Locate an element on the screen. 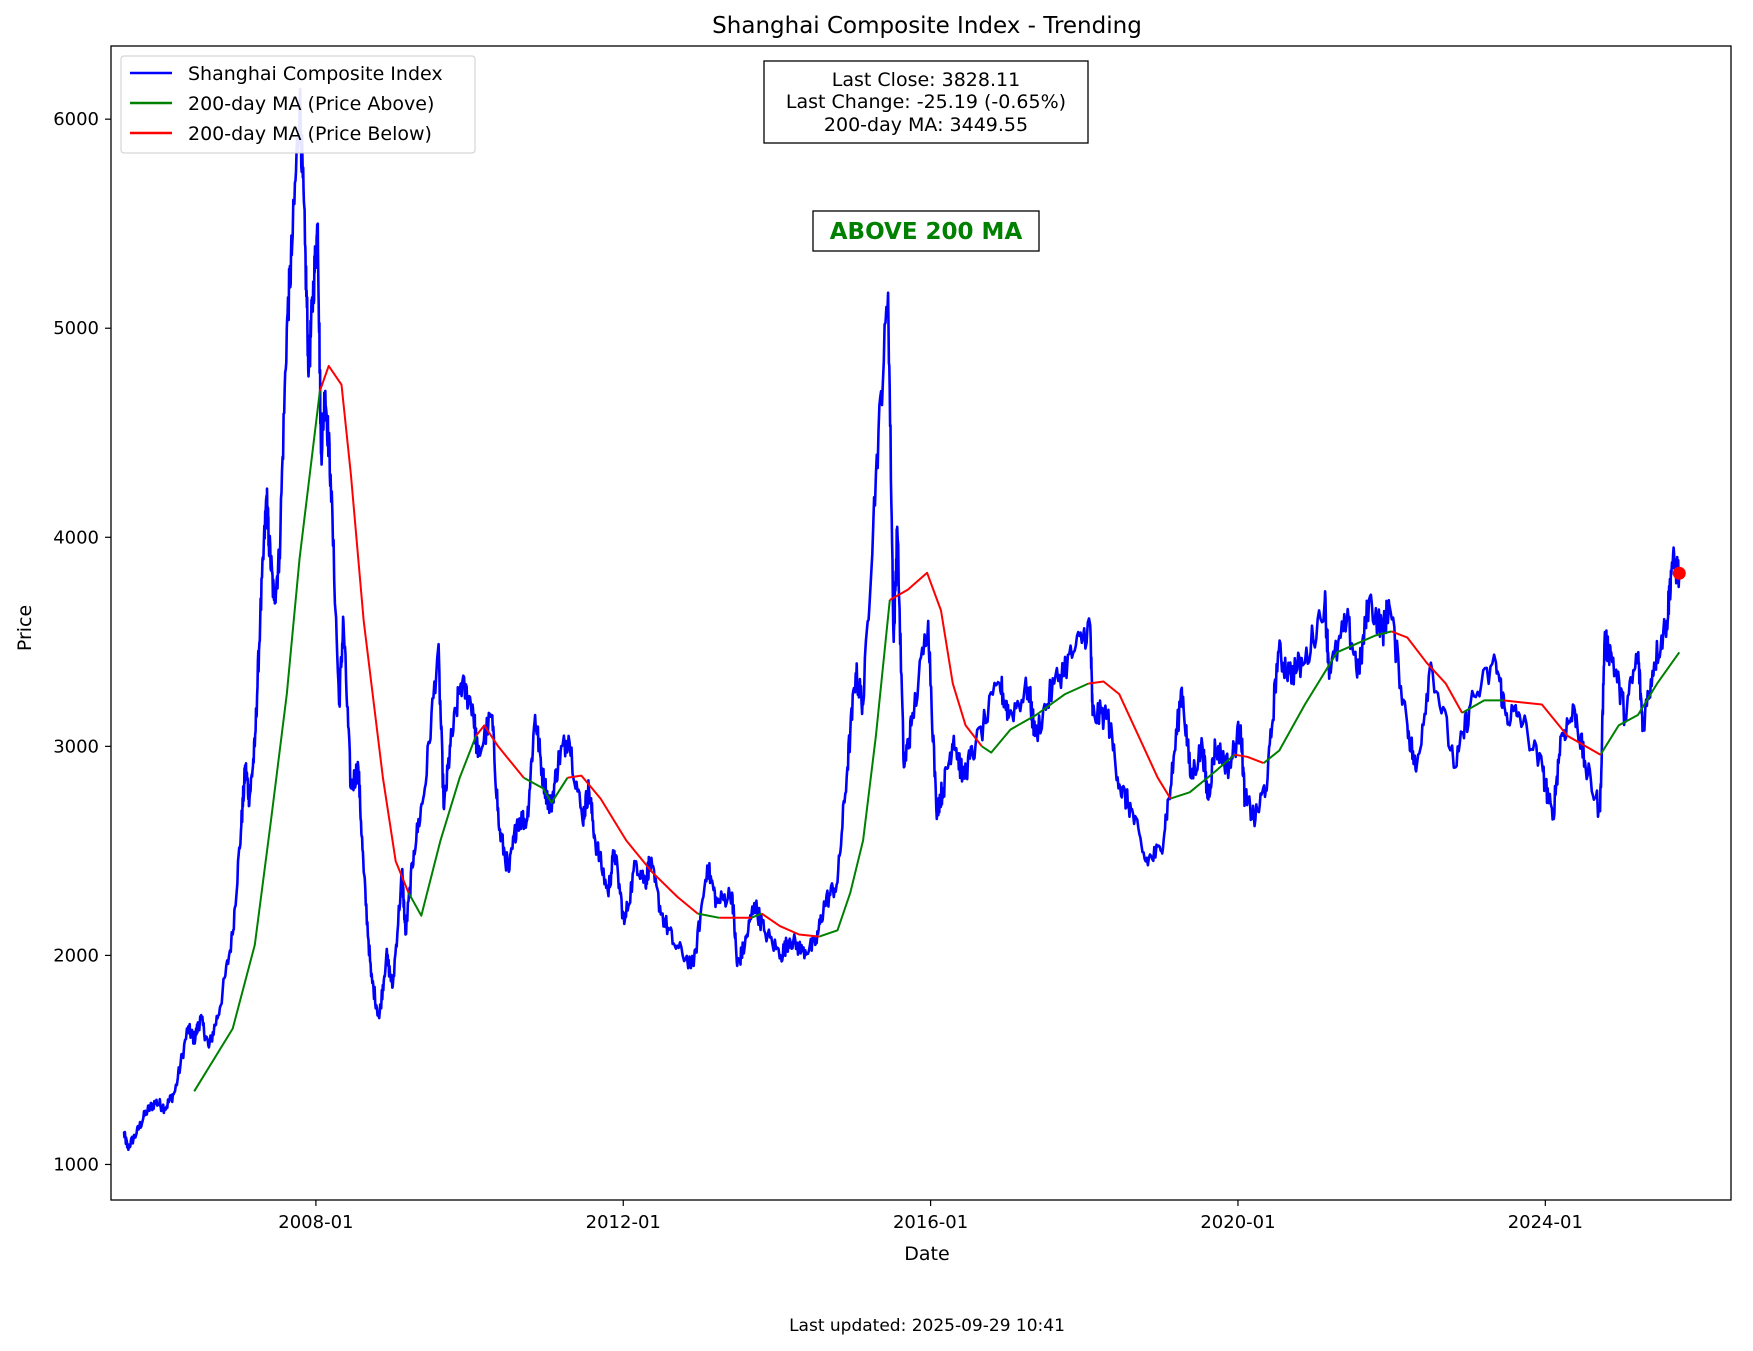 Image resolution: width=1753 pixels, height=1351 pixels. last-close-marker is located at coordinates (1679, 573).